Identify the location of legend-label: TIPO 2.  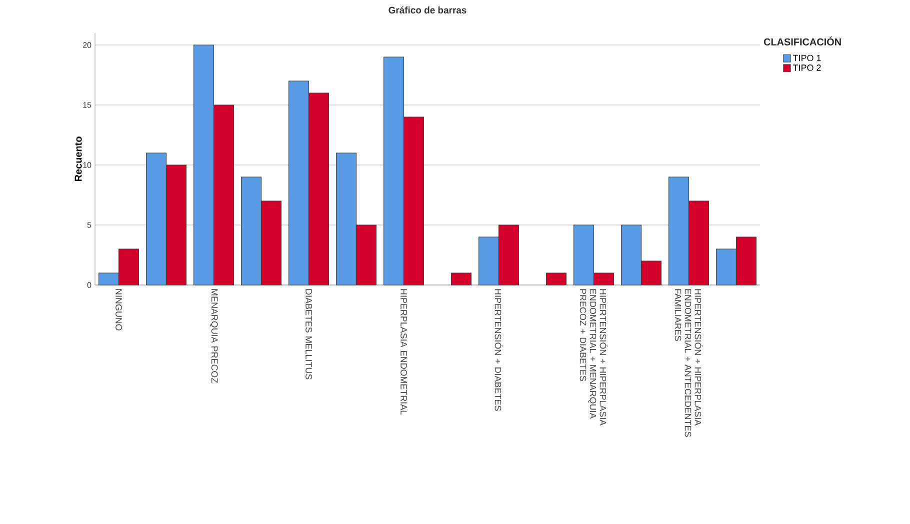
(807, 67).